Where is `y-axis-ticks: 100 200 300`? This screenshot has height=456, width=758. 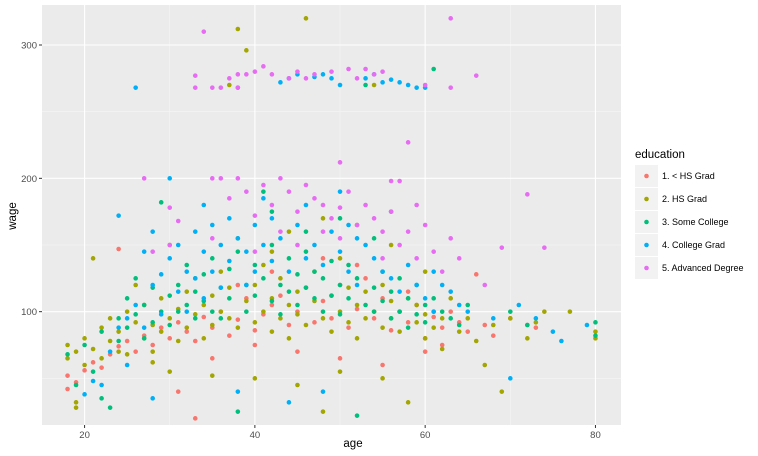
y-axis-ticks: 100 200 300 is located at coordinates (31, 179).